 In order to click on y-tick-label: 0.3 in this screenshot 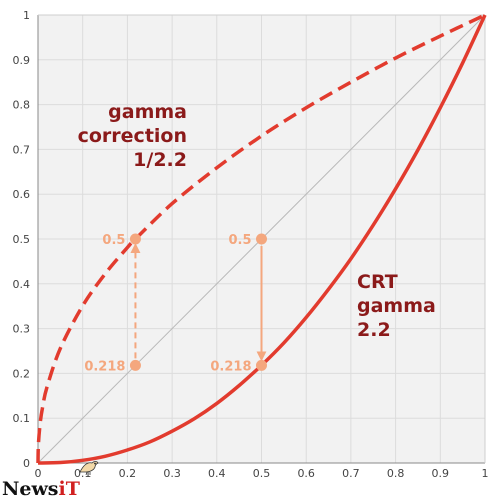, I will do `click(22, 329)`.